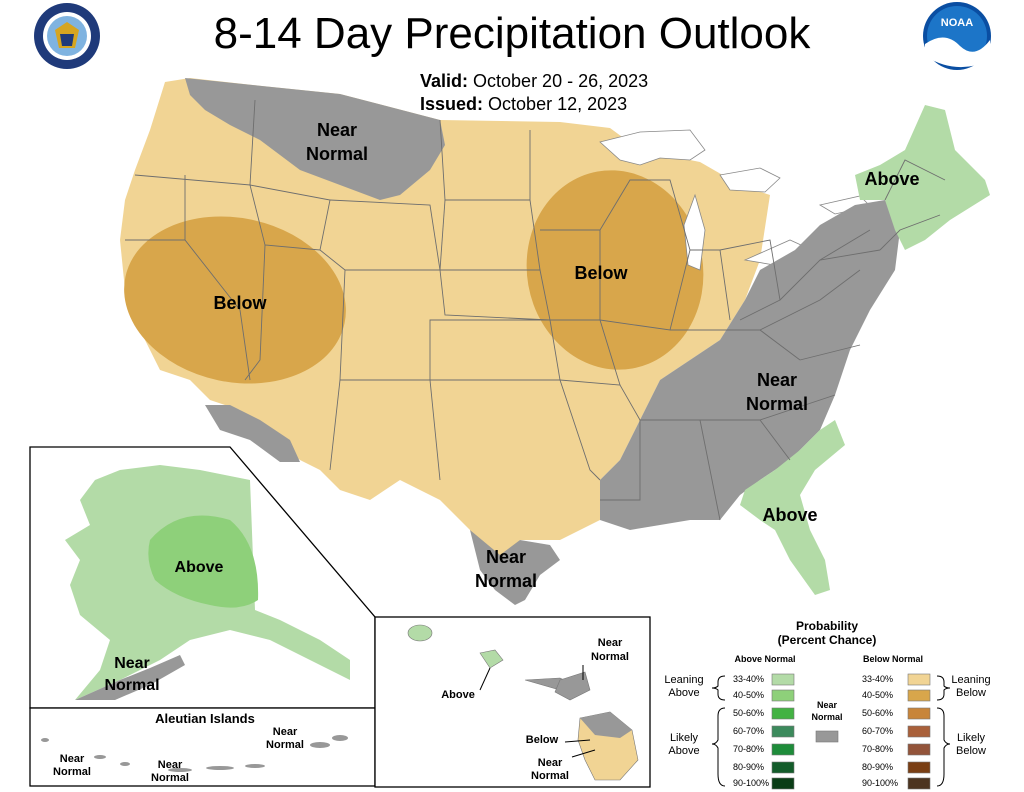  What do you see at coordinates (880, 783) in the screenshot?
I see `legend-below-range-6: 90-100%` at bounding box center [880, 783].